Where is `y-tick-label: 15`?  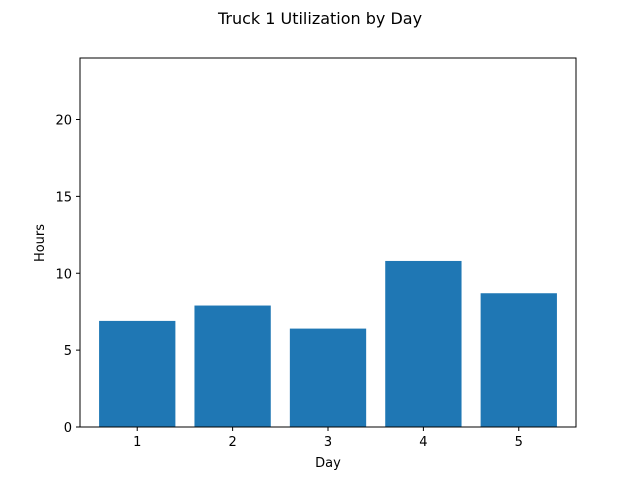
y-tick-label: 15 is located at coordinates (63, 197).